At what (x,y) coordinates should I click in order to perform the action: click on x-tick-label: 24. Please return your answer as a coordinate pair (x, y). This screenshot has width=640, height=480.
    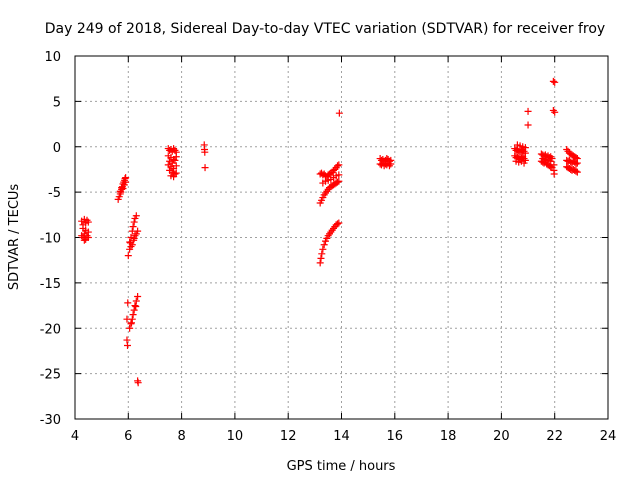
    Looking at the image, I should click on (608, 436).